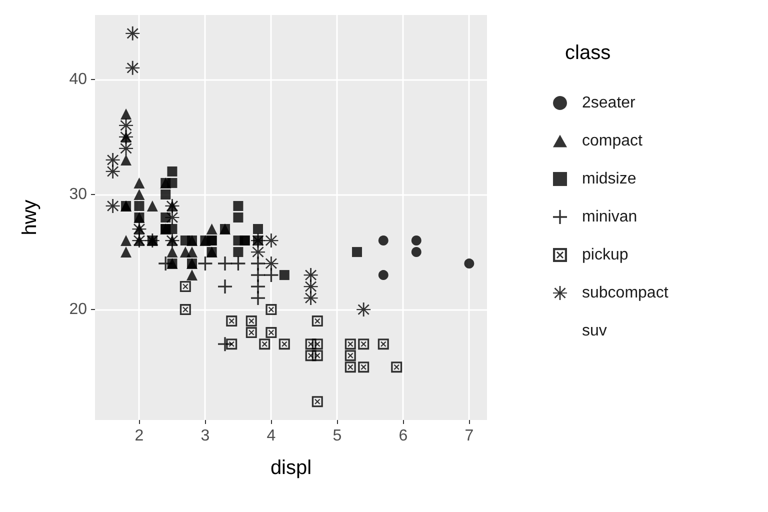 The image size is (768, 512). What do you see at coordinates (78, 309) in the screenshot?
I see `y-tick-label: 20` at bounding box center [78, 309].